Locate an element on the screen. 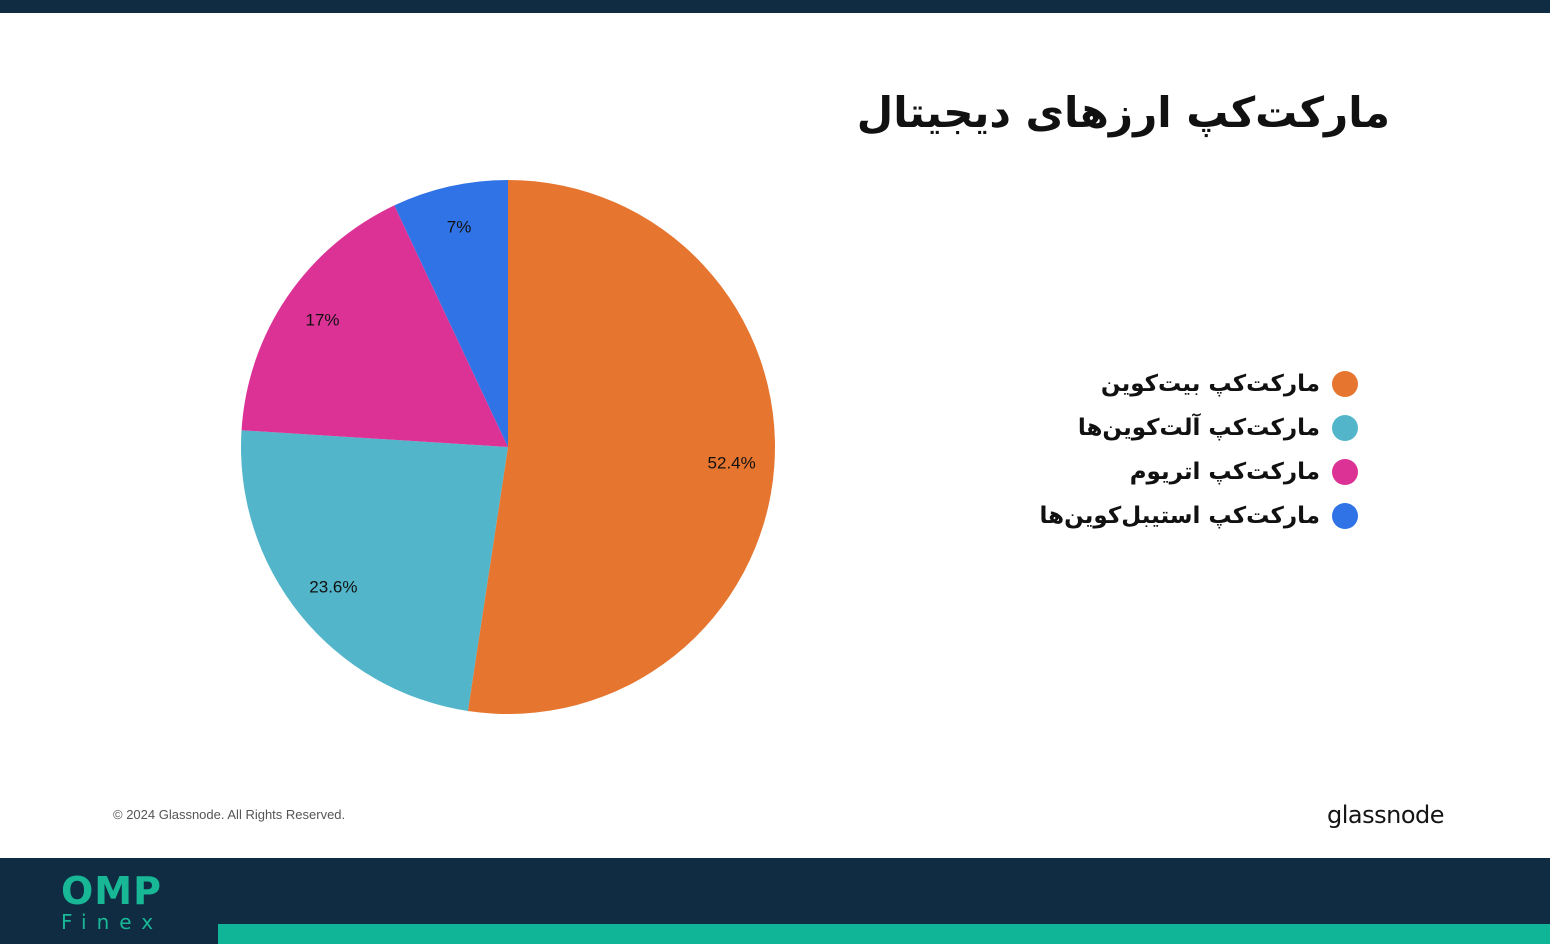 This screenshot has width=1550, height=944. slice-label-1: 52.4% is located at coordinates (732, 462).